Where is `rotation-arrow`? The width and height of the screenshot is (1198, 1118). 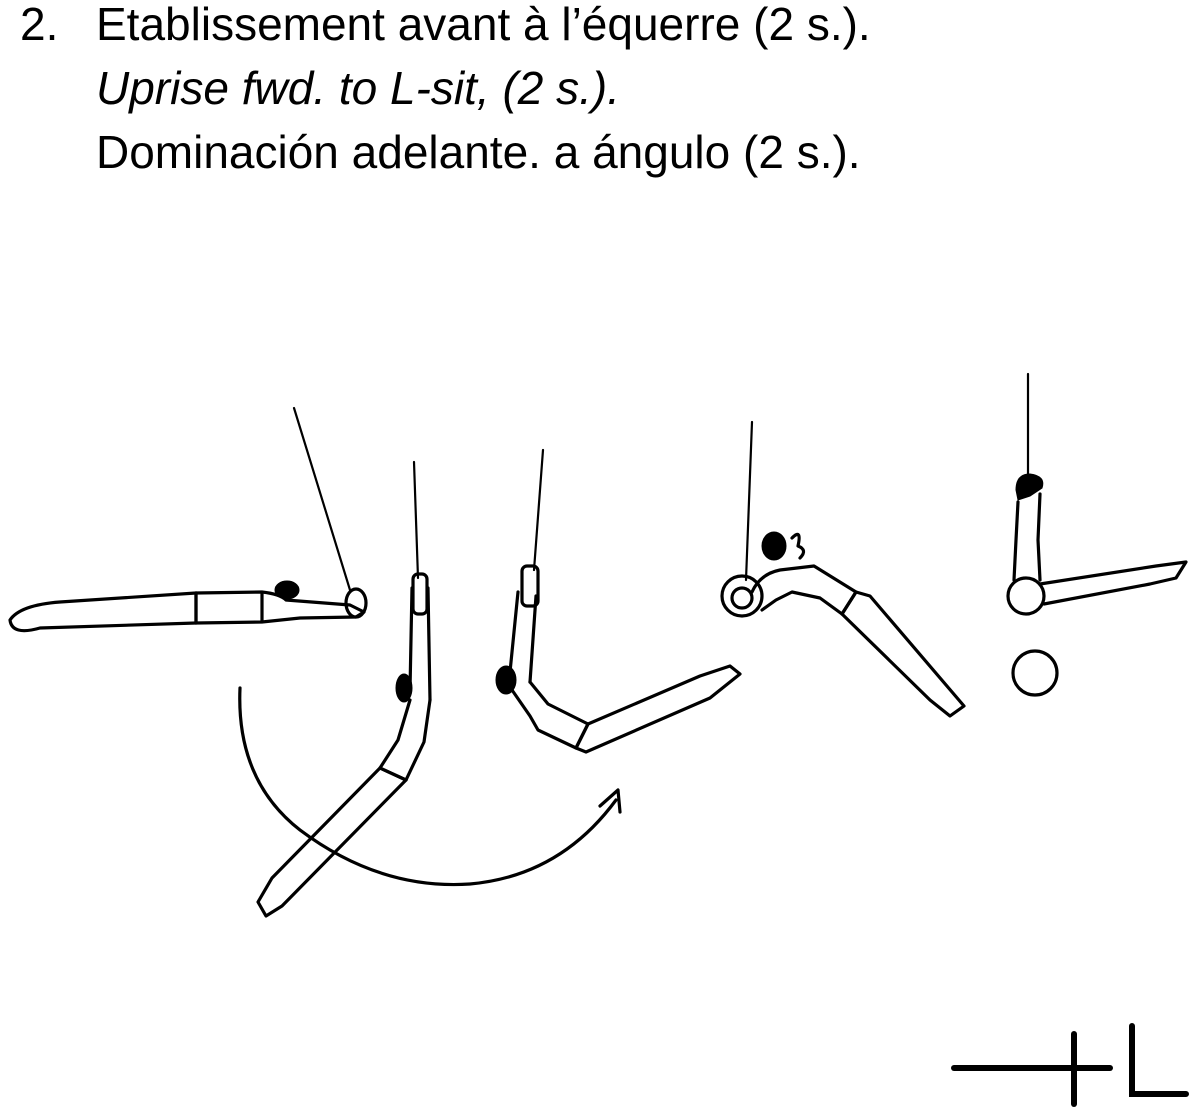
rotation-arrow is located at coordinates (430, 786).